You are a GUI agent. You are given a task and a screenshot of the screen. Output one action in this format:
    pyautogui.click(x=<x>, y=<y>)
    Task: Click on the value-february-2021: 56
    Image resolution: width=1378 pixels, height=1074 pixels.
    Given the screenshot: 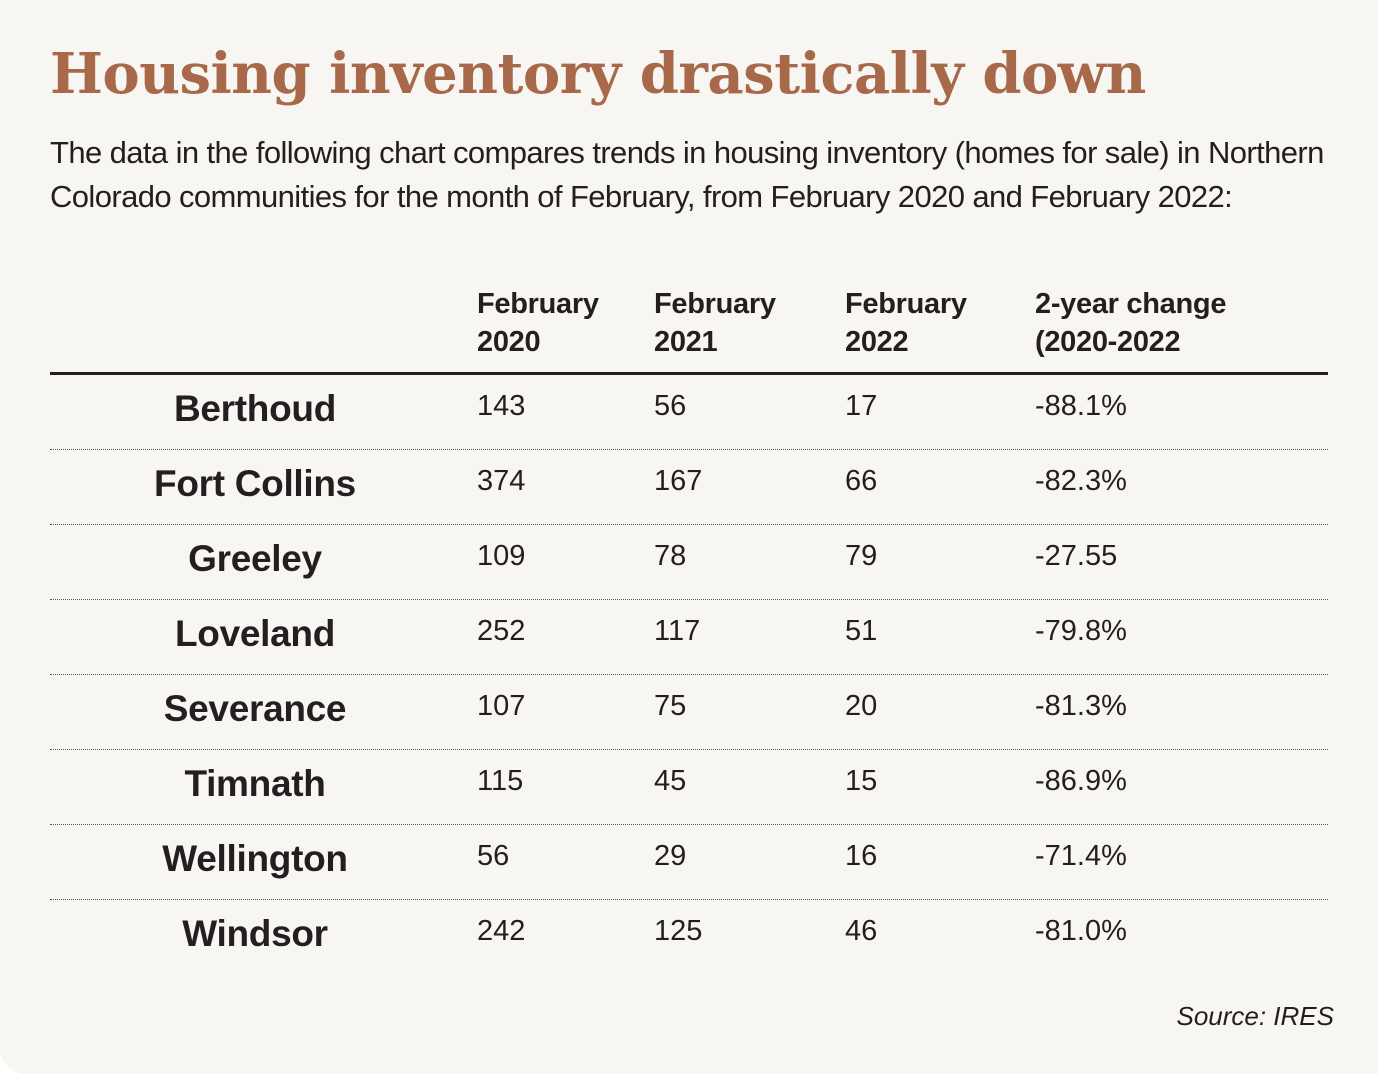 What is the action you would take?
    pyautogui.click(x=670, y=406)
    